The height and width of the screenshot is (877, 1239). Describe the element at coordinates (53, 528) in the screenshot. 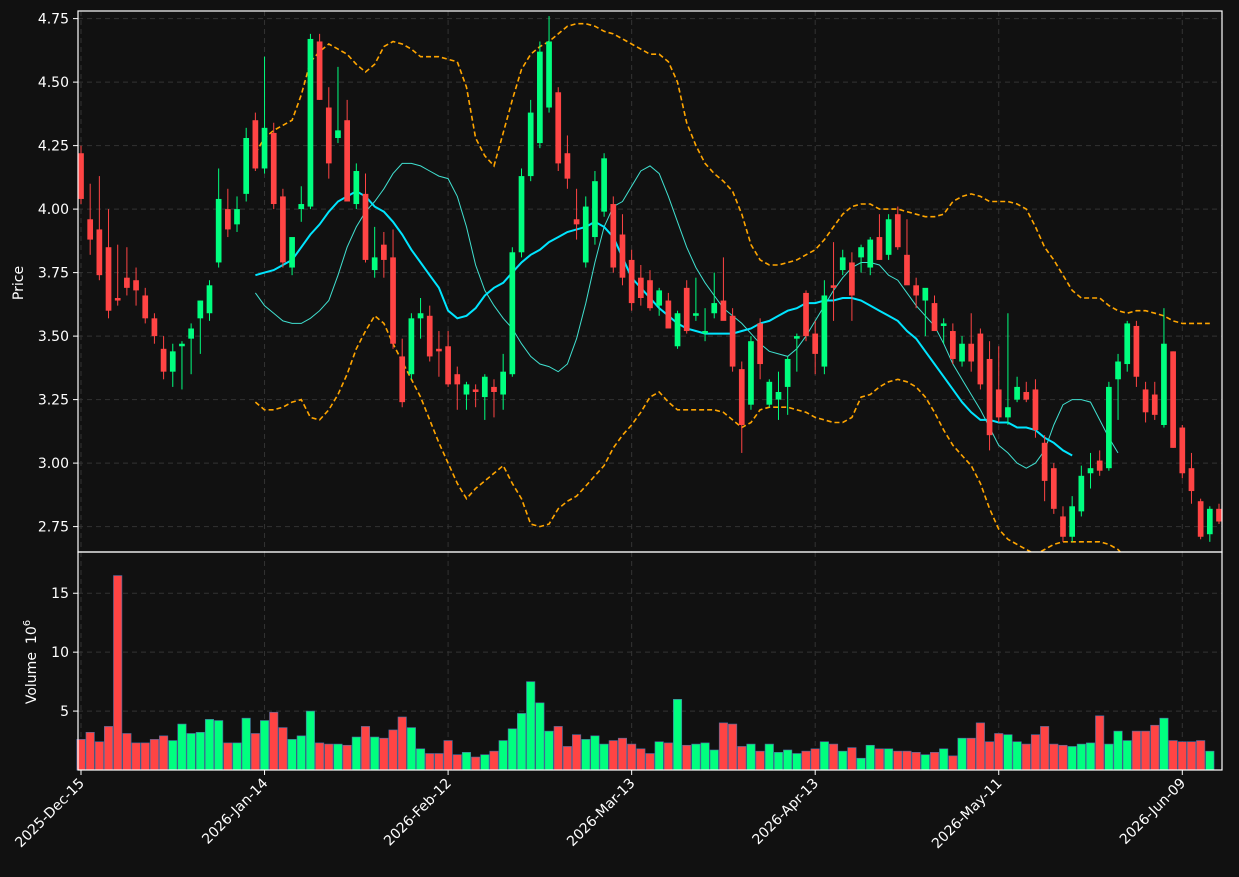

I see `price-tick-label: 2.75` at that location.